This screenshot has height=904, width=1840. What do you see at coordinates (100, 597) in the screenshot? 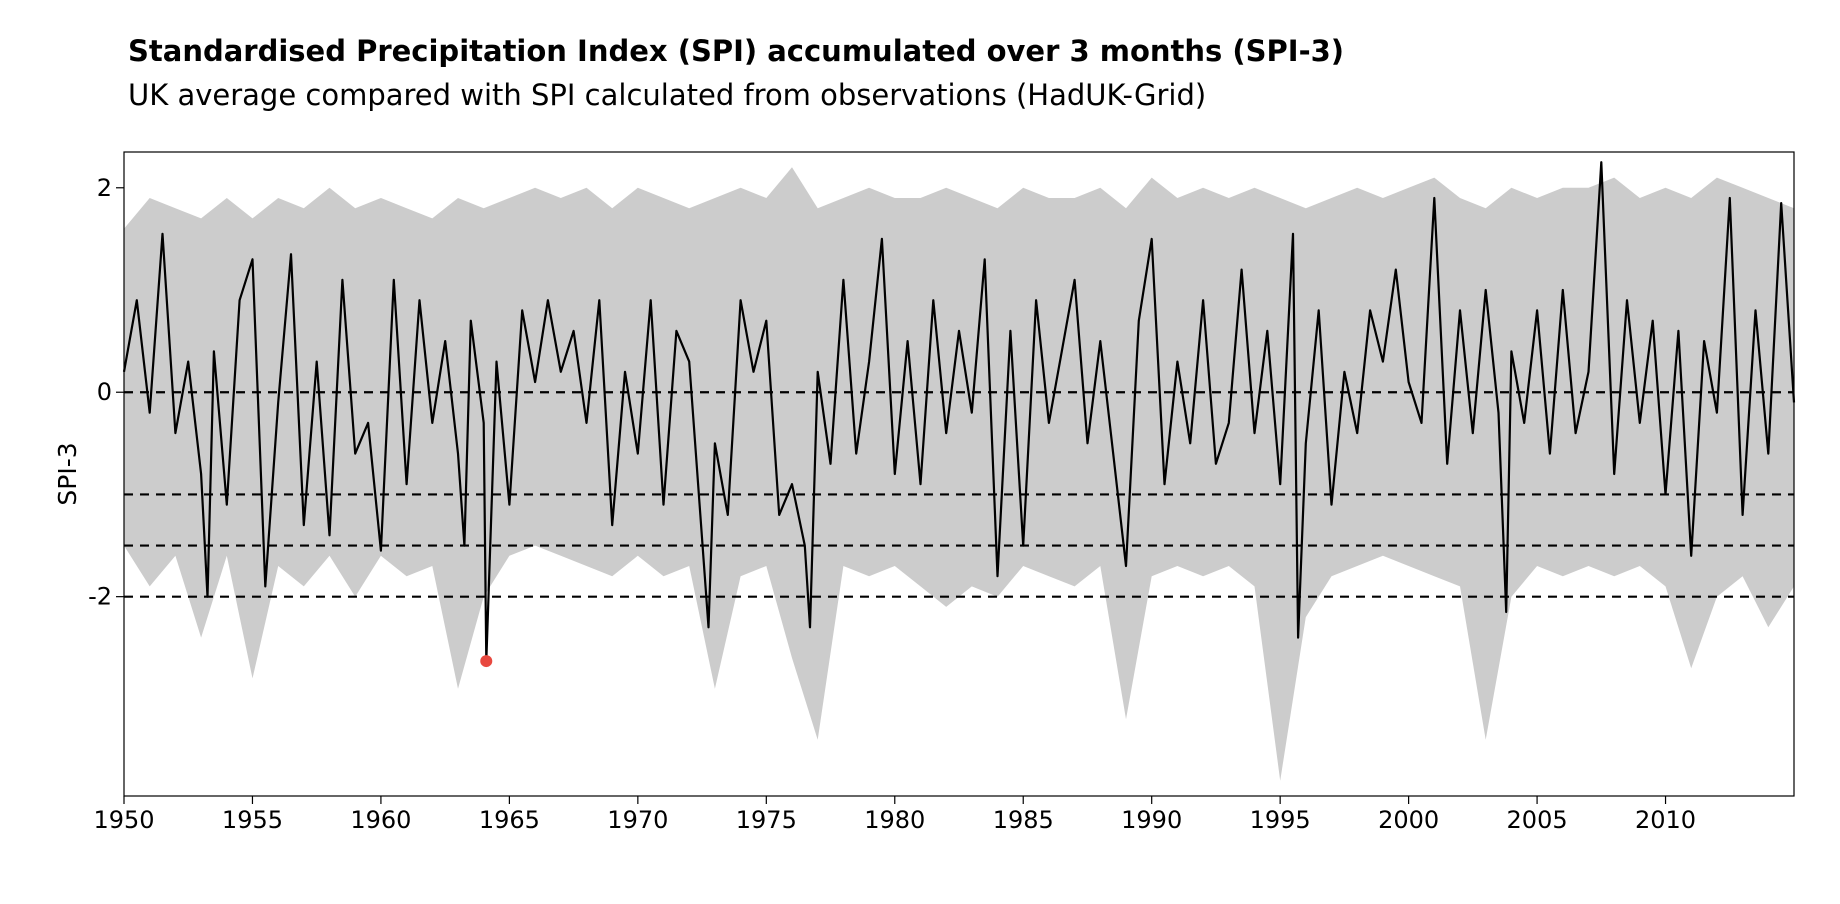
I see `y-tick-label: -2` at bounding box center [100, 597].